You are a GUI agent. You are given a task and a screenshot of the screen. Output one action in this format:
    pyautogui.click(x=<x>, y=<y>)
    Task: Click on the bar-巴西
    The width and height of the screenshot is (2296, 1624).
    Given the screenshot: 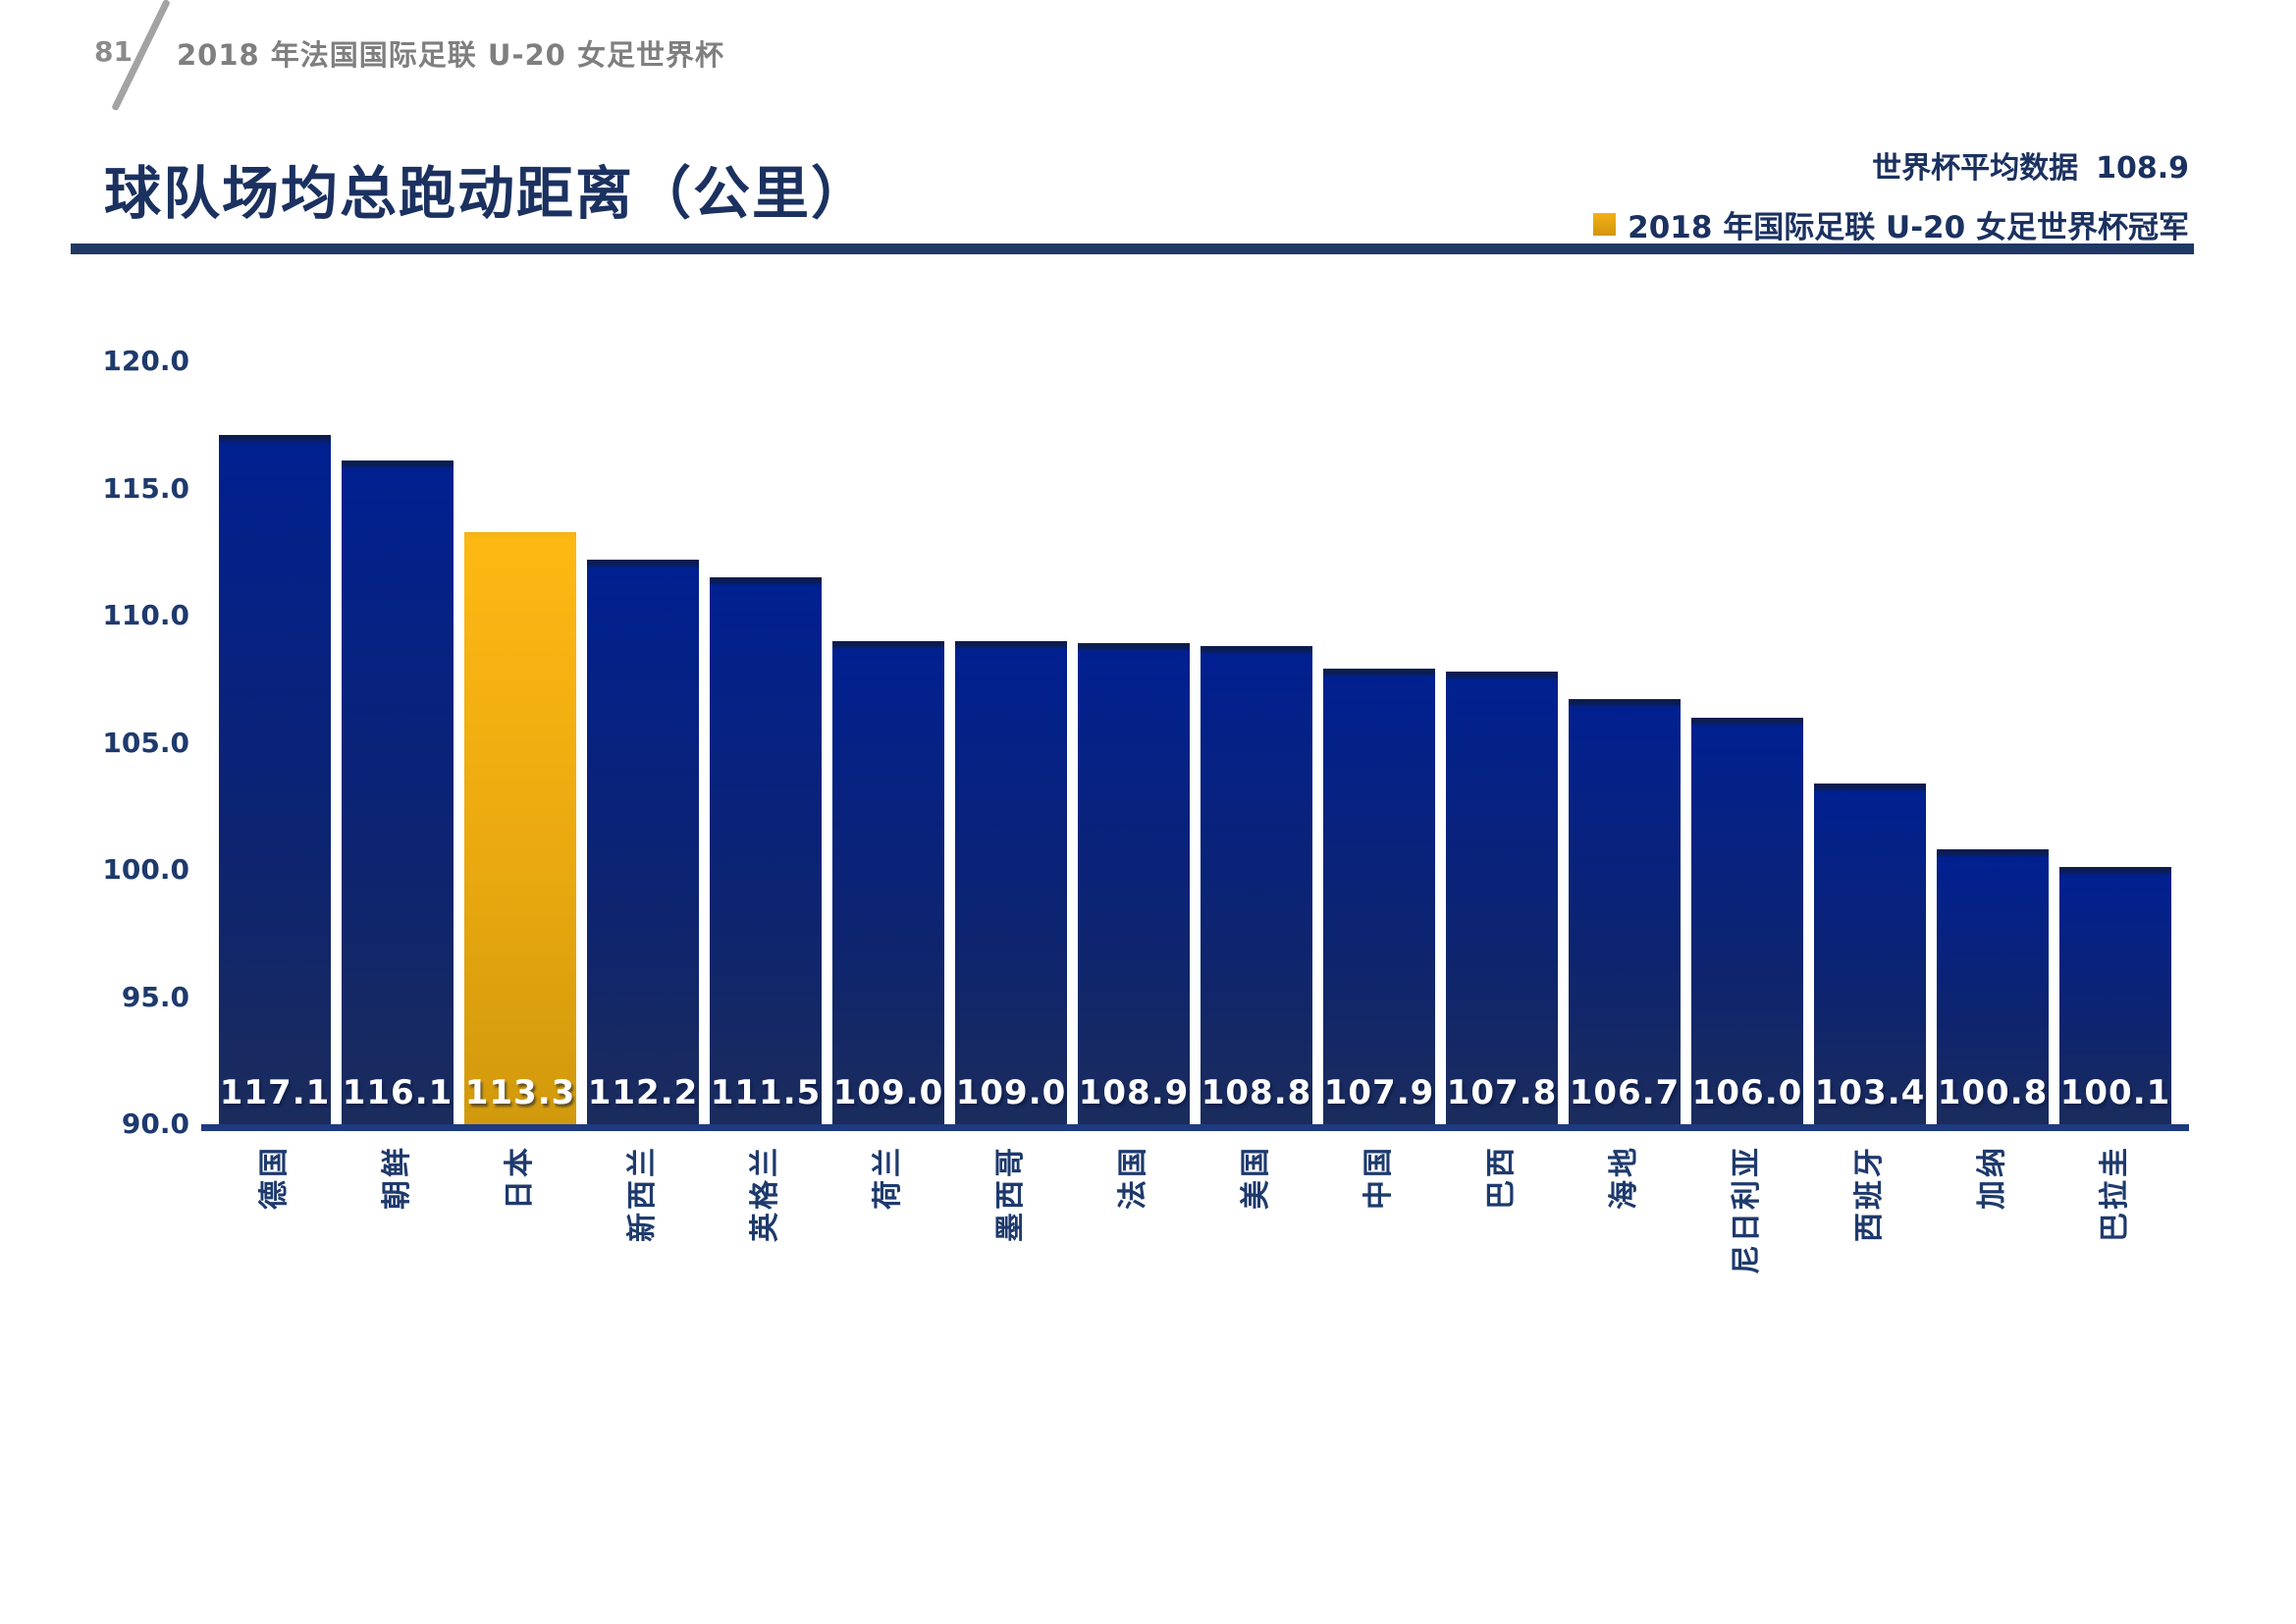 What is the action you would take?
    pyautogui.click(x=1502, y=897)
    